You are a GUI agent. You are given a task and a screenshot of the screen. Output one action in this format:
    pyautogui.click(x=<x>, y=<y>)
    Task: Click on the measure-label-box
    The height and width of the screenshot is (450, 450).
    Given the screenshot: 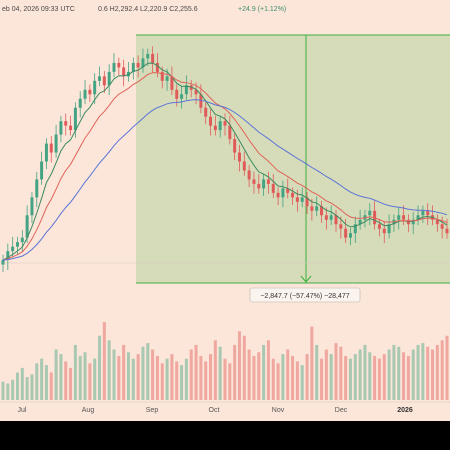 What is the action you would take?
    pyautogui.click(x=305, y=295)
    